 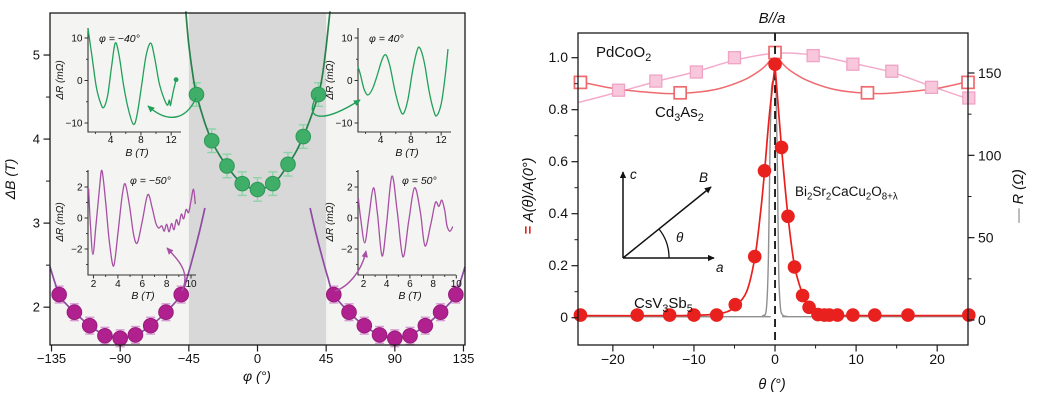 I want to click on y-left-tick-label: 0, so click(x=564, y=317).